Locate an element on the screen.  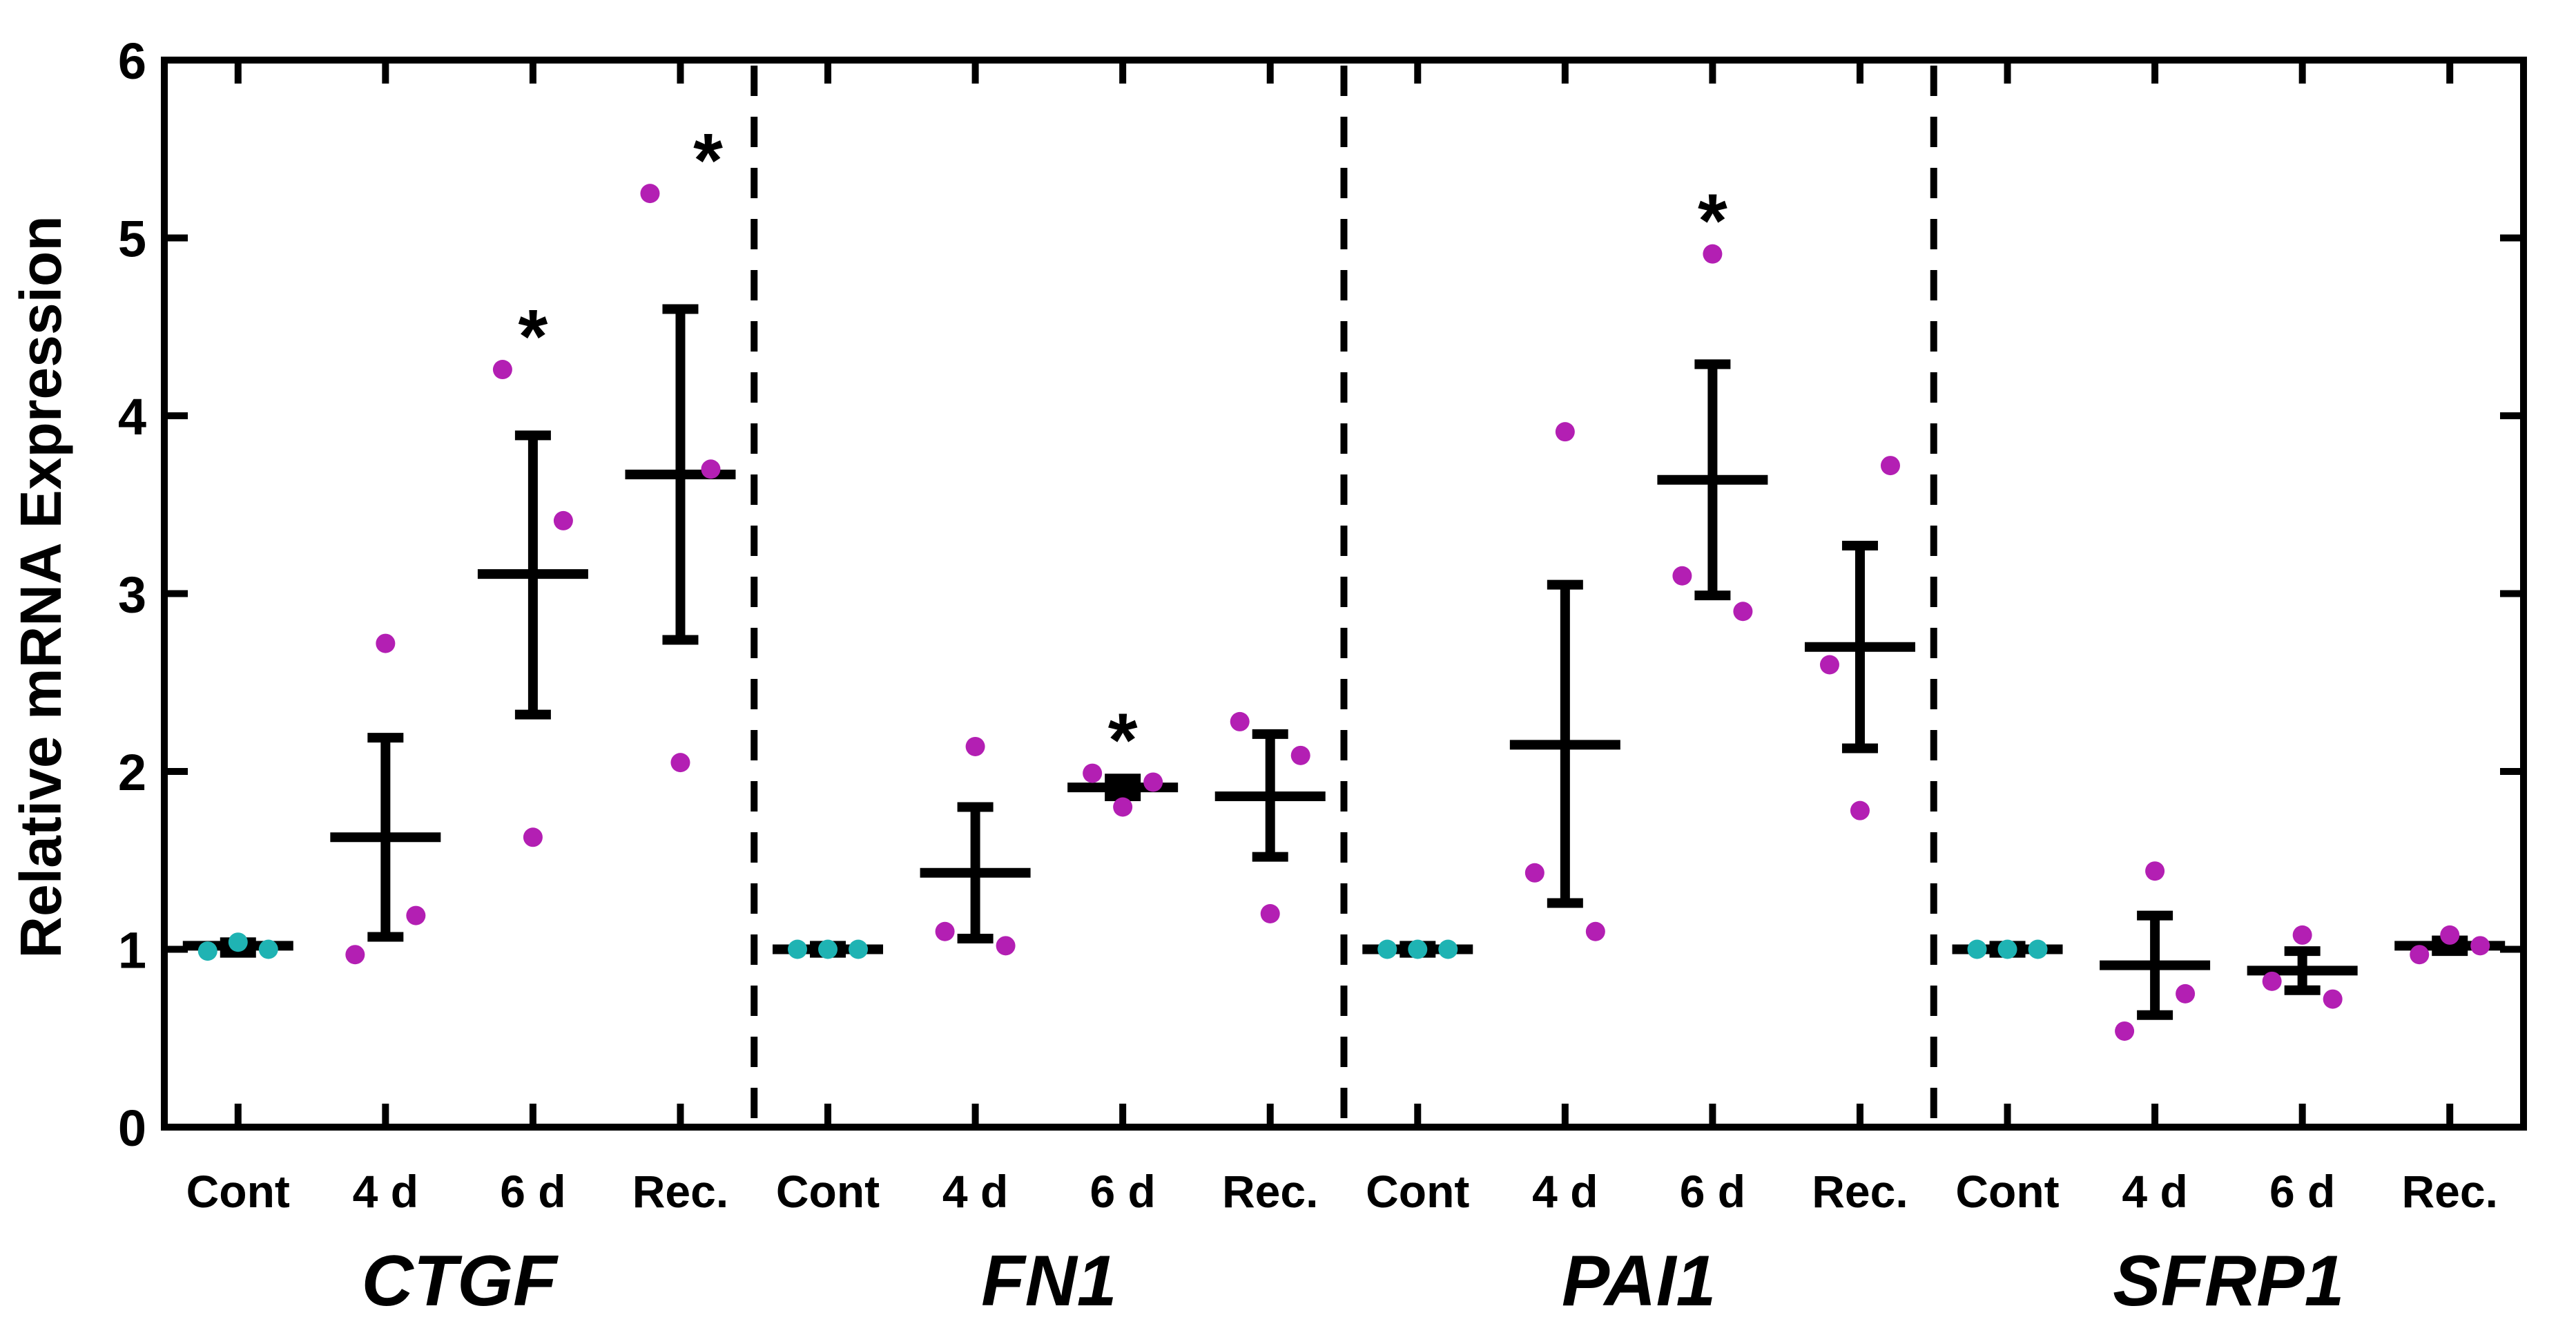
gene-label: FN1 is located at coordinates (1048, 1281).